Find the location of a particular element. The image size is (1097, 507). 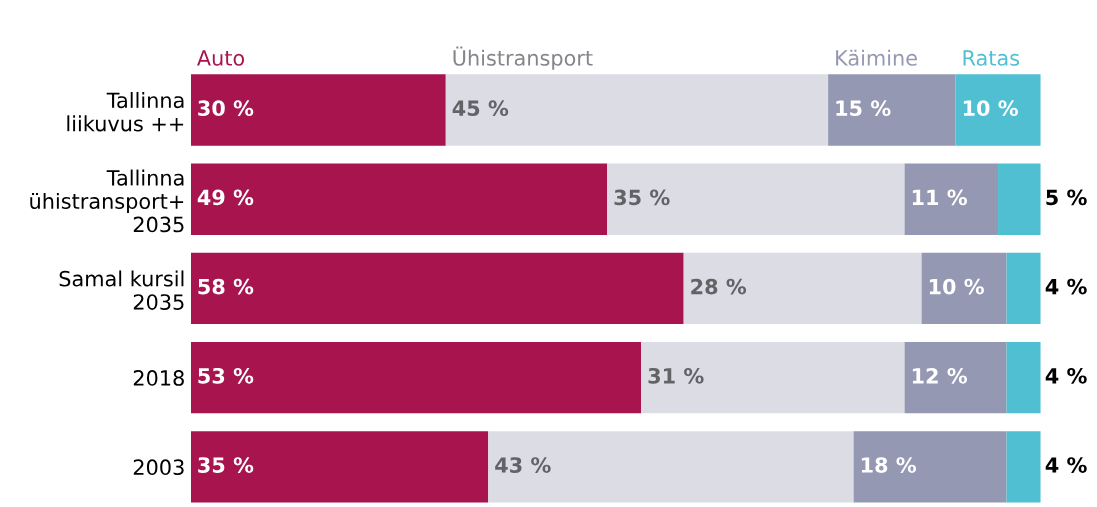

data-label: 5 % is located at coordinates (1066, 197).